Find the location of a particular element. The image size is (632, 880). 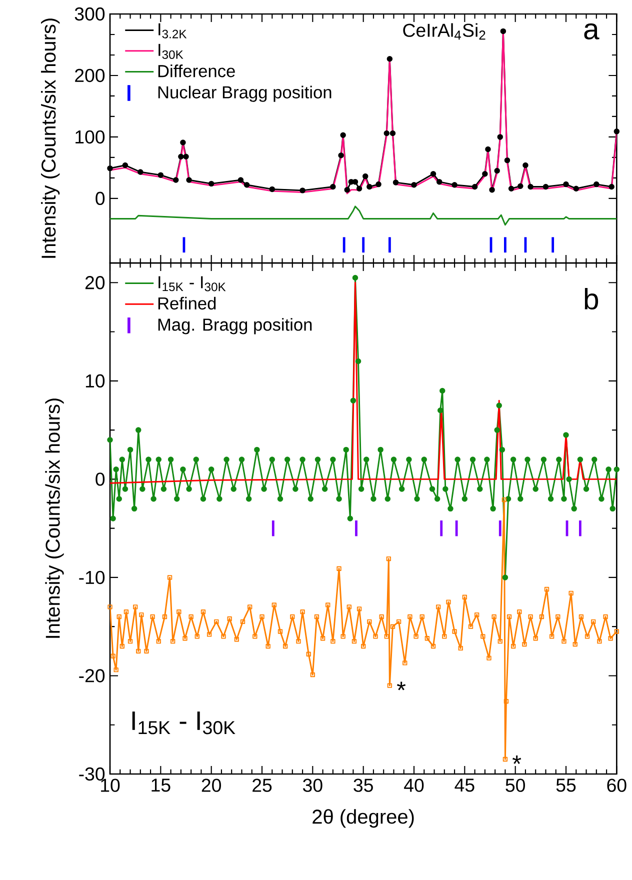

x-tick-label: 20 is located at coordinates (211, 785).